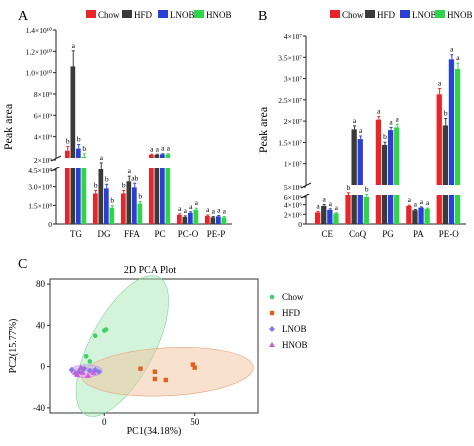  What do you see at coordinates (43, 160) in the screenshot?
I see `y-tick-label: 2×10⁹` at bounding box center [43, 160].